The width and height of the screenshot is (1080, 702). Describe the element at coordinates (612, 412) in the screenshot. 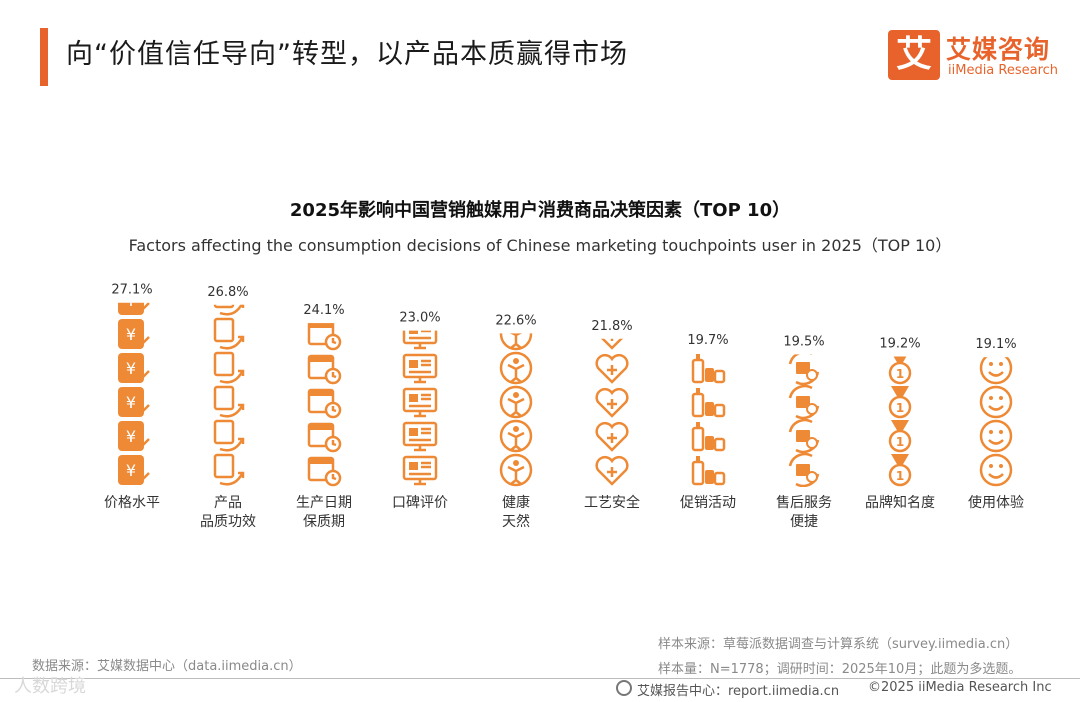

I see `heart-plus-icon-stack` at that location.